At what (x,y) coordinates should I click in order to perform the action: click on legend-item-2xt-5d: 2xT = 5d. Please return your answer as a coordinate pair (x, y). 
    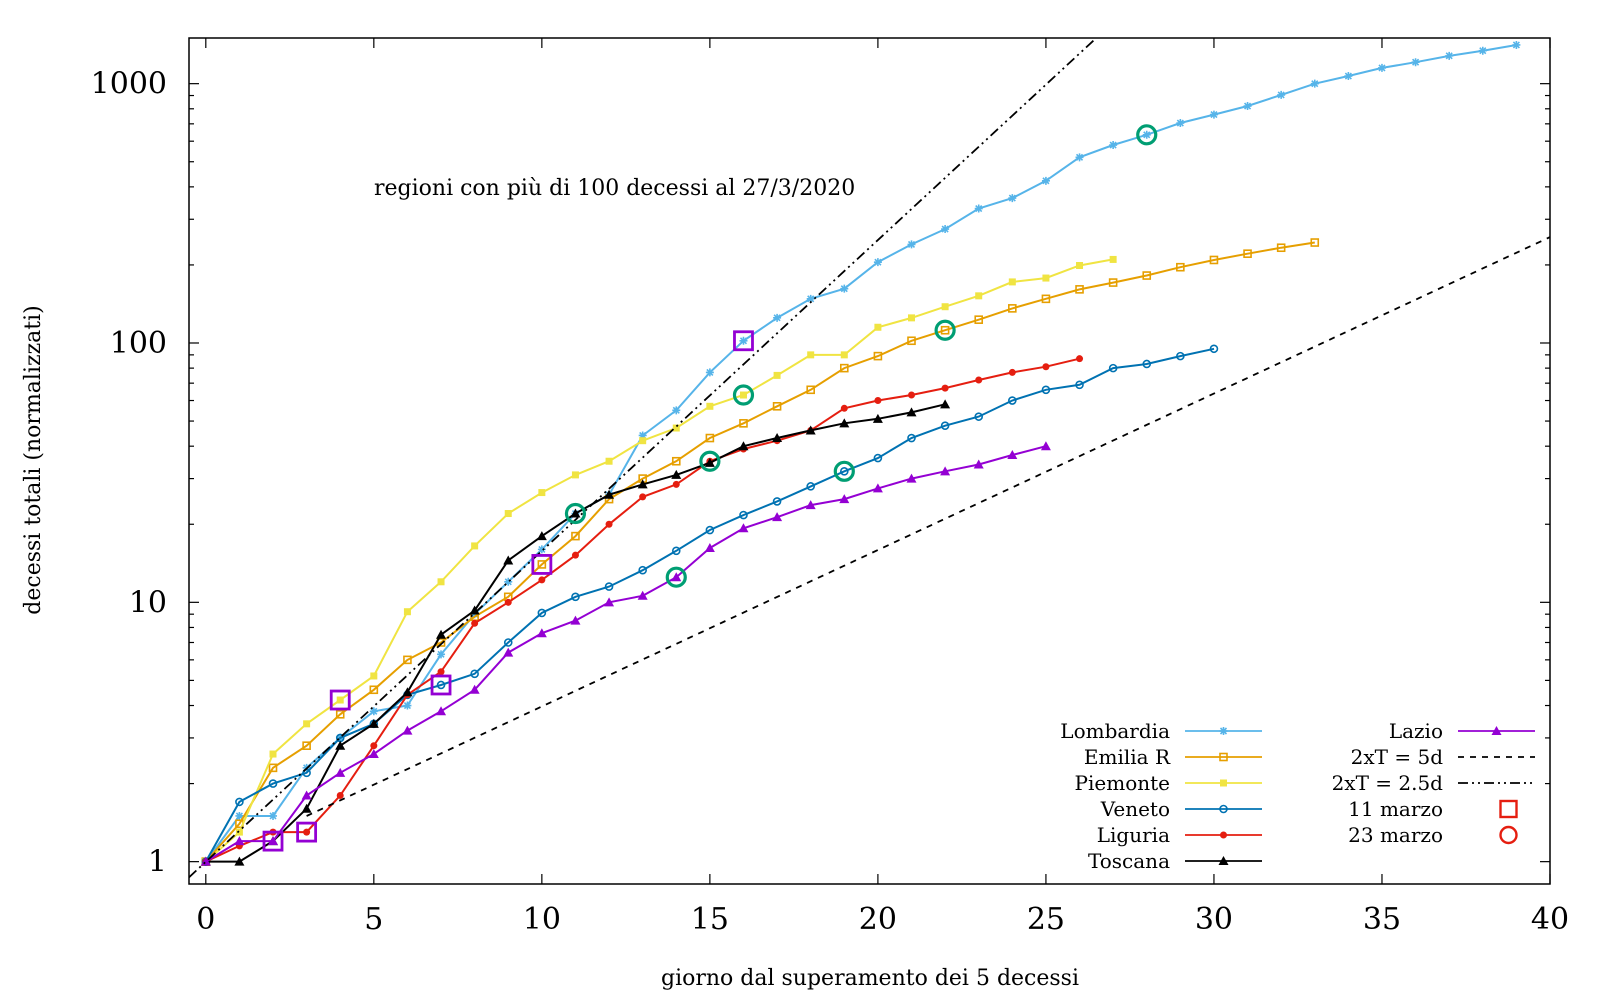
    Looking at the image, I should click on (1443, 757).